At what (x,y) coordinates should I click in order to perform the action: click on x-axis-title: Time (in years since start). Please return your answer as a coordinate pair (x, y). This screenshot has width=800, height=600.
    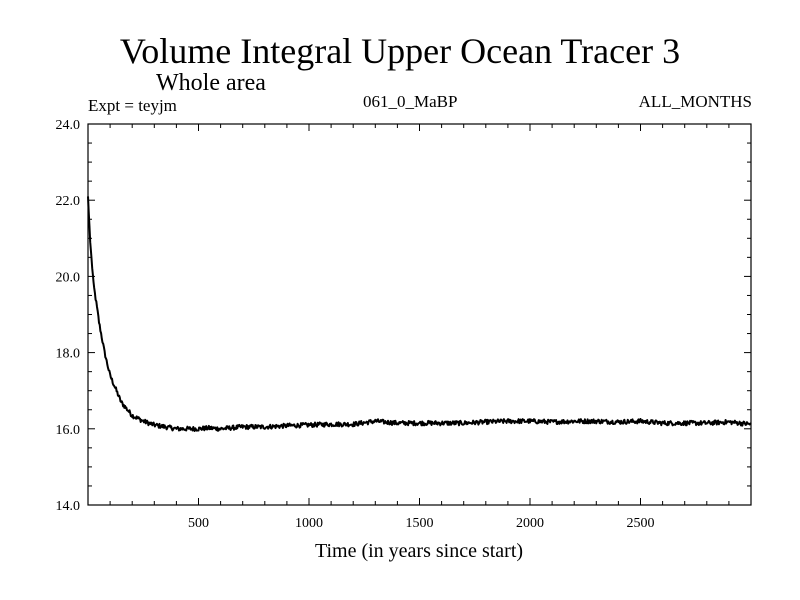
    Looking at the image, I should click on (419, 551).